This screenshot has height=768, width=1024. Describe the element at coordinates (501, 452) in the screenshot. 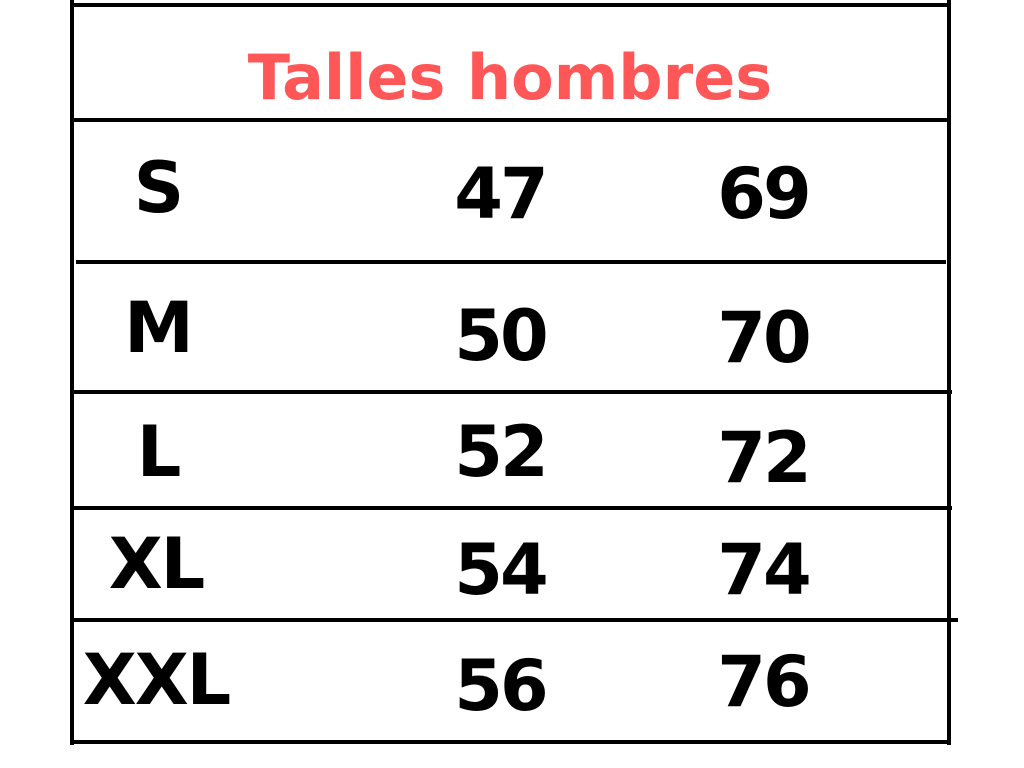

I see `measure-value: 52` at that location.